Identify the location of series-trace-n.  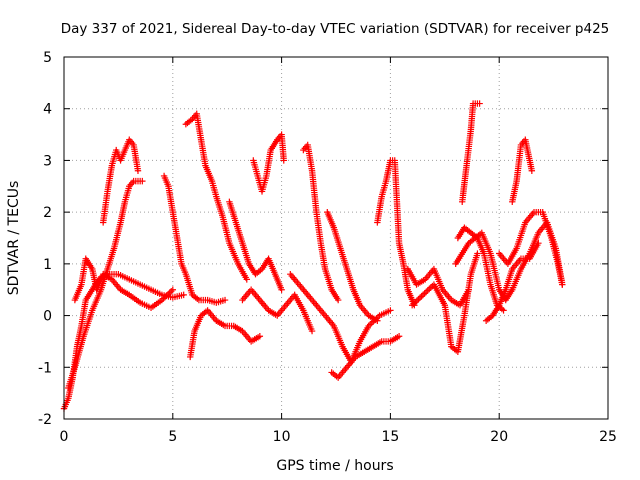
(352, 266).